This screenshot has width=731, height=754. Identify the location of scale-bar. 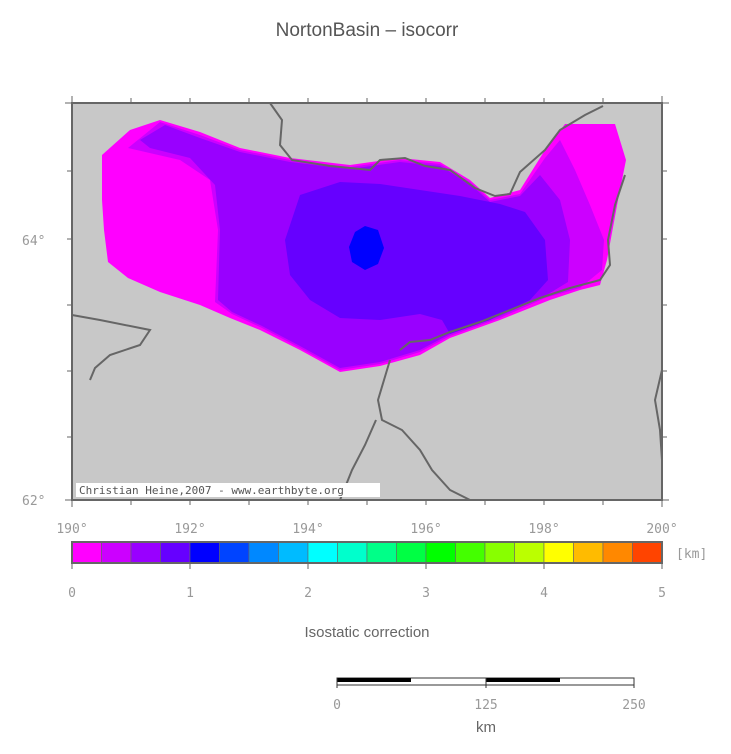
(485, 682).